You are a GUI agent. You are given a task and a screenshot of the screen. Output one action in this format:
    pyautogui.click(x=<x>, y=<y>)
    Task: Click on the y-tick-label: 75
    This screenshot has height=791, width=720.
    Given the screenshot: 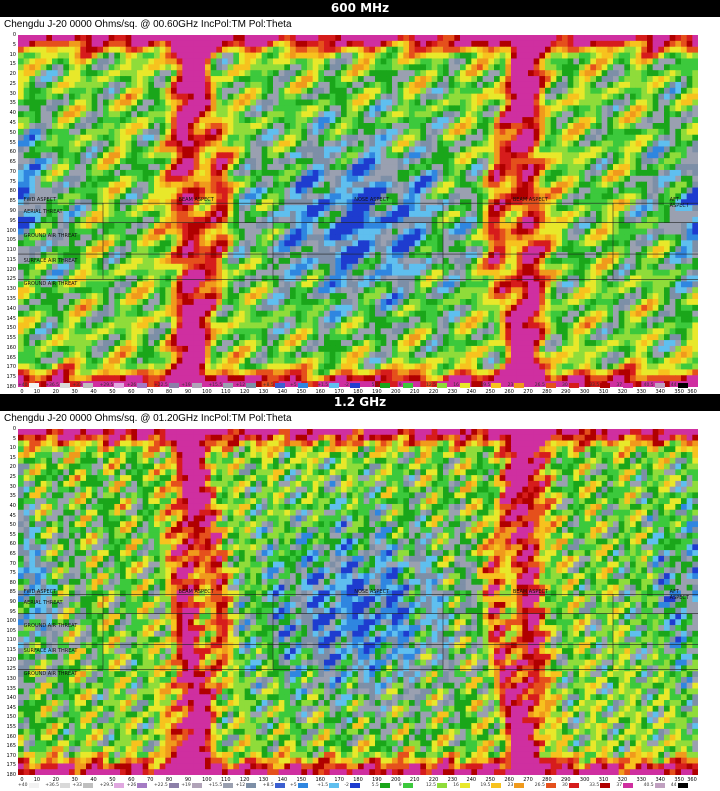 What is the action you would take?
    pyautogui.click(x=12, y=181)
    